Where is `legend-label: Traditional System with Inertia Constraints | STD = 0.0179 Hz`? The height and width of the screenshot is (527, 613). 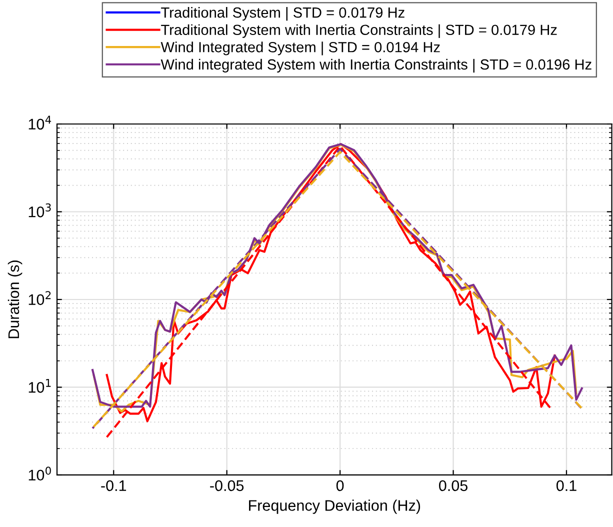 legend-label: Traditional System with Inertia Constraints | STD = 0.0179 Hz is located at coordinates (359, 31).